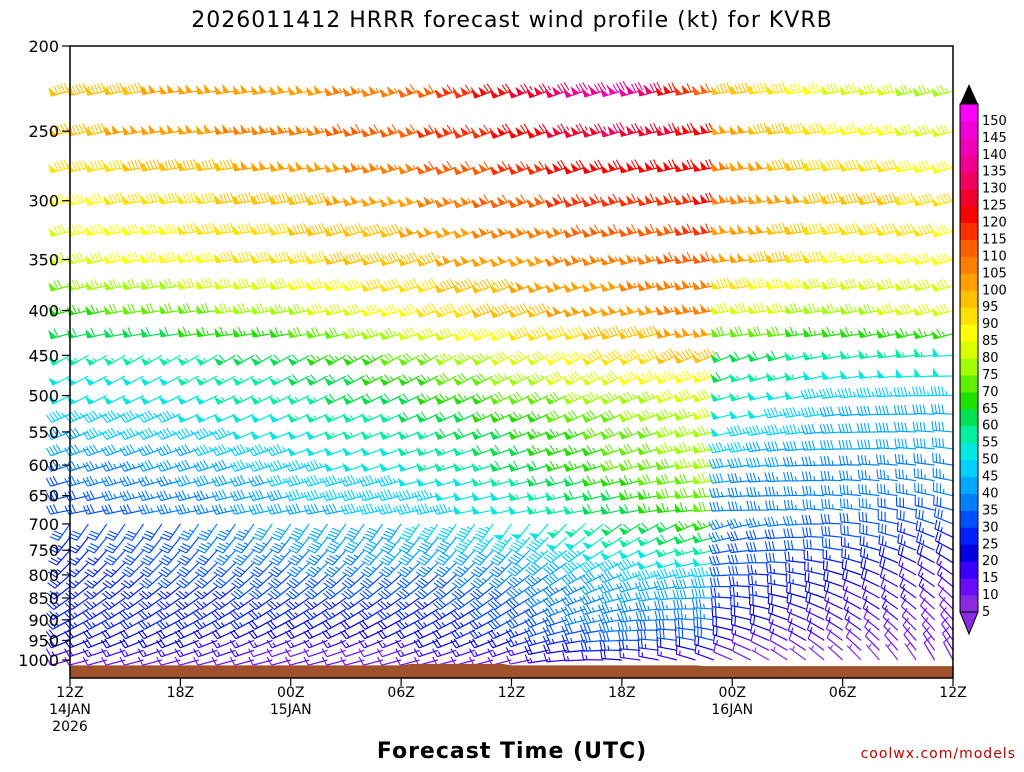  Describe the element at coordinates (938, 754) in the screenshot. I see `credit-link: coolwx.com/models` at that location.